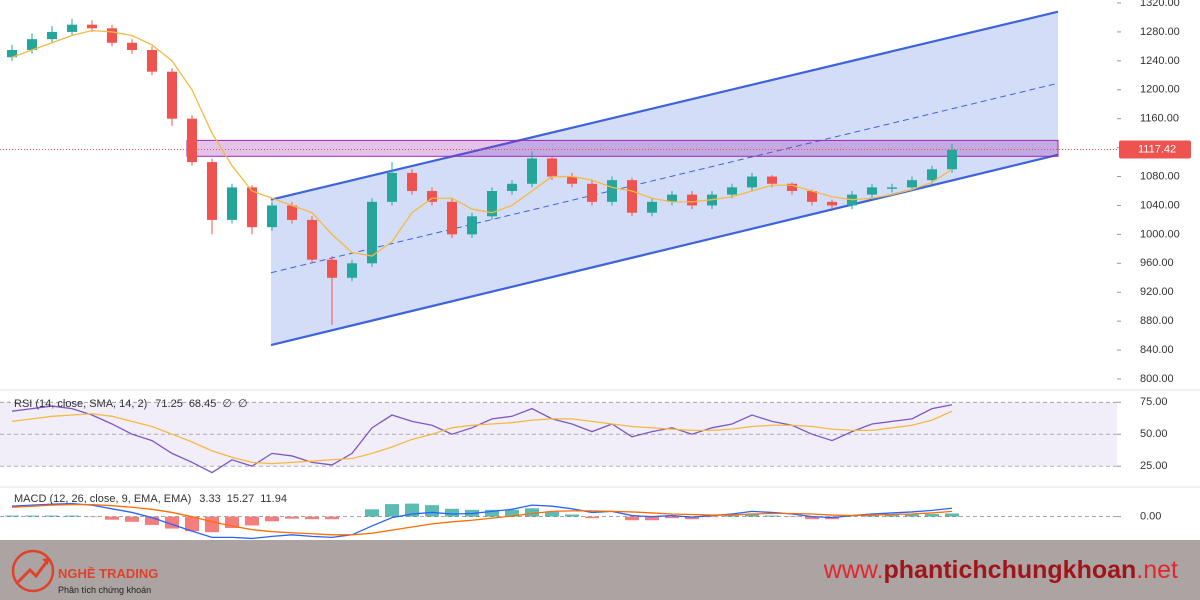 This screenshot has height=600, width=1200. Describe the element at coordinates (1154, 402) in the screenshot. I see `y-tick-label: 75.00` at that location.